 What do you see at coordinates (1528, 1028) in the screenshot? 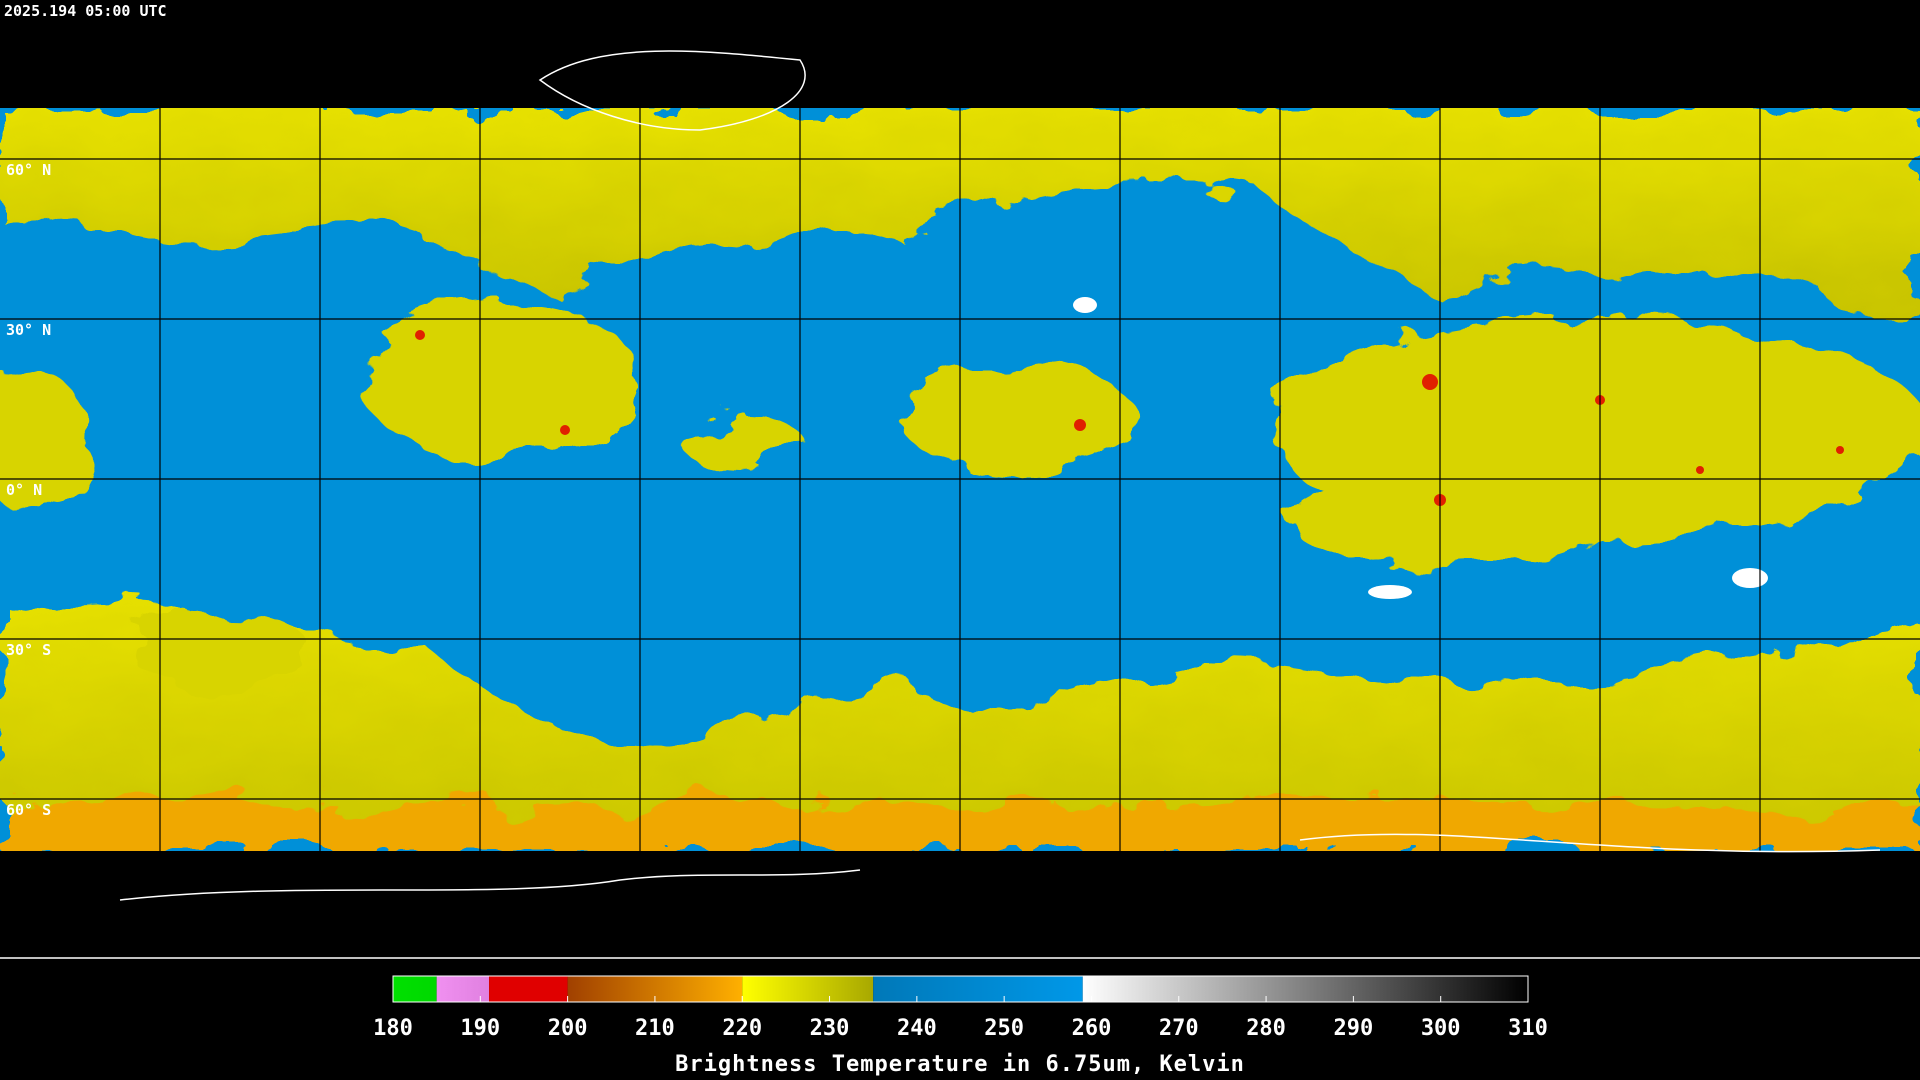
I see `colorbar-tick-label: 310` at bounding box center [1528, 1028].